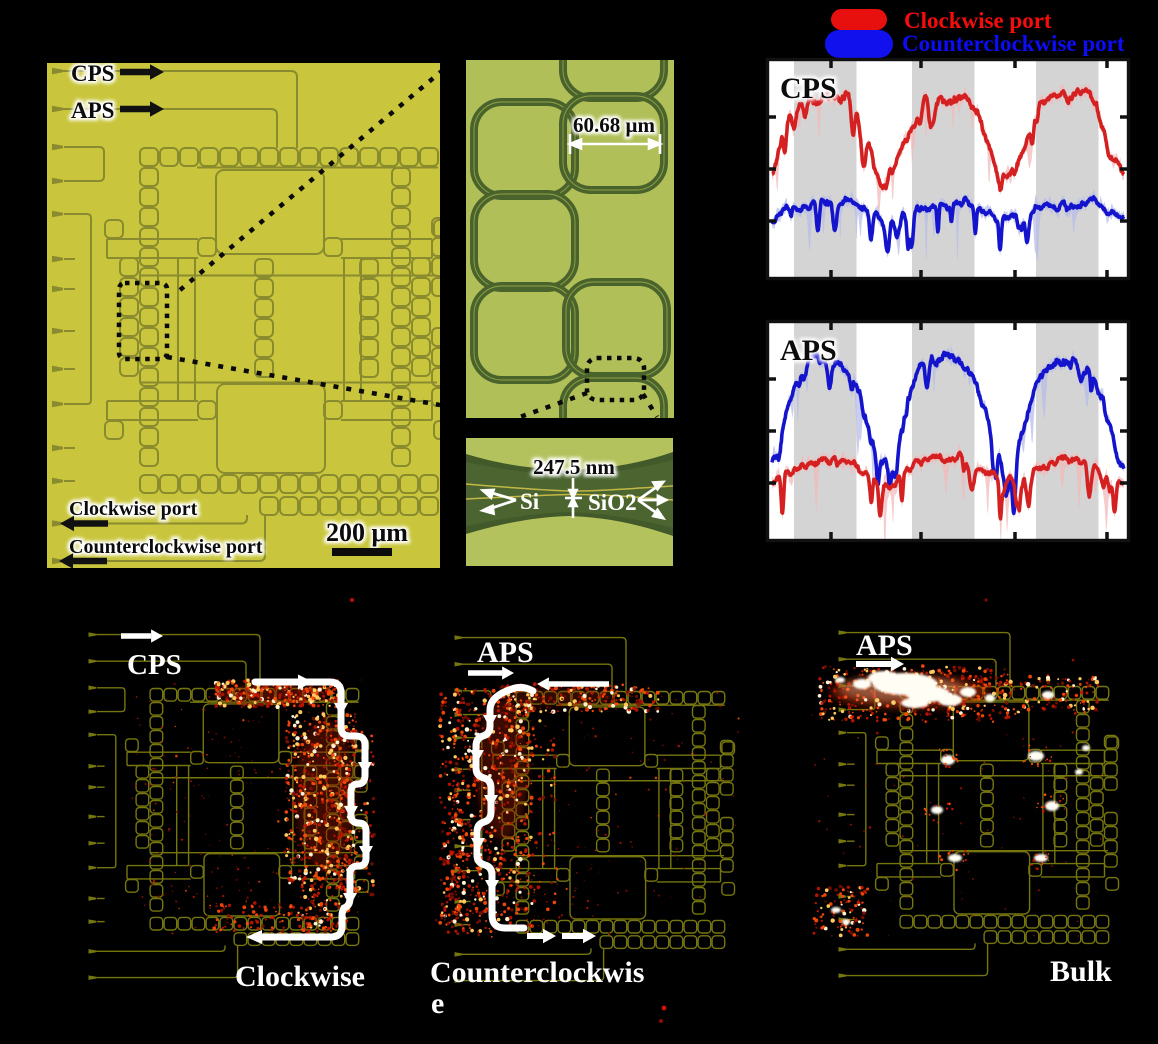 Image resolution: width=1158 pixels, height=1044 pixels. I want to click on svg-text: Si, so click(530, 501).